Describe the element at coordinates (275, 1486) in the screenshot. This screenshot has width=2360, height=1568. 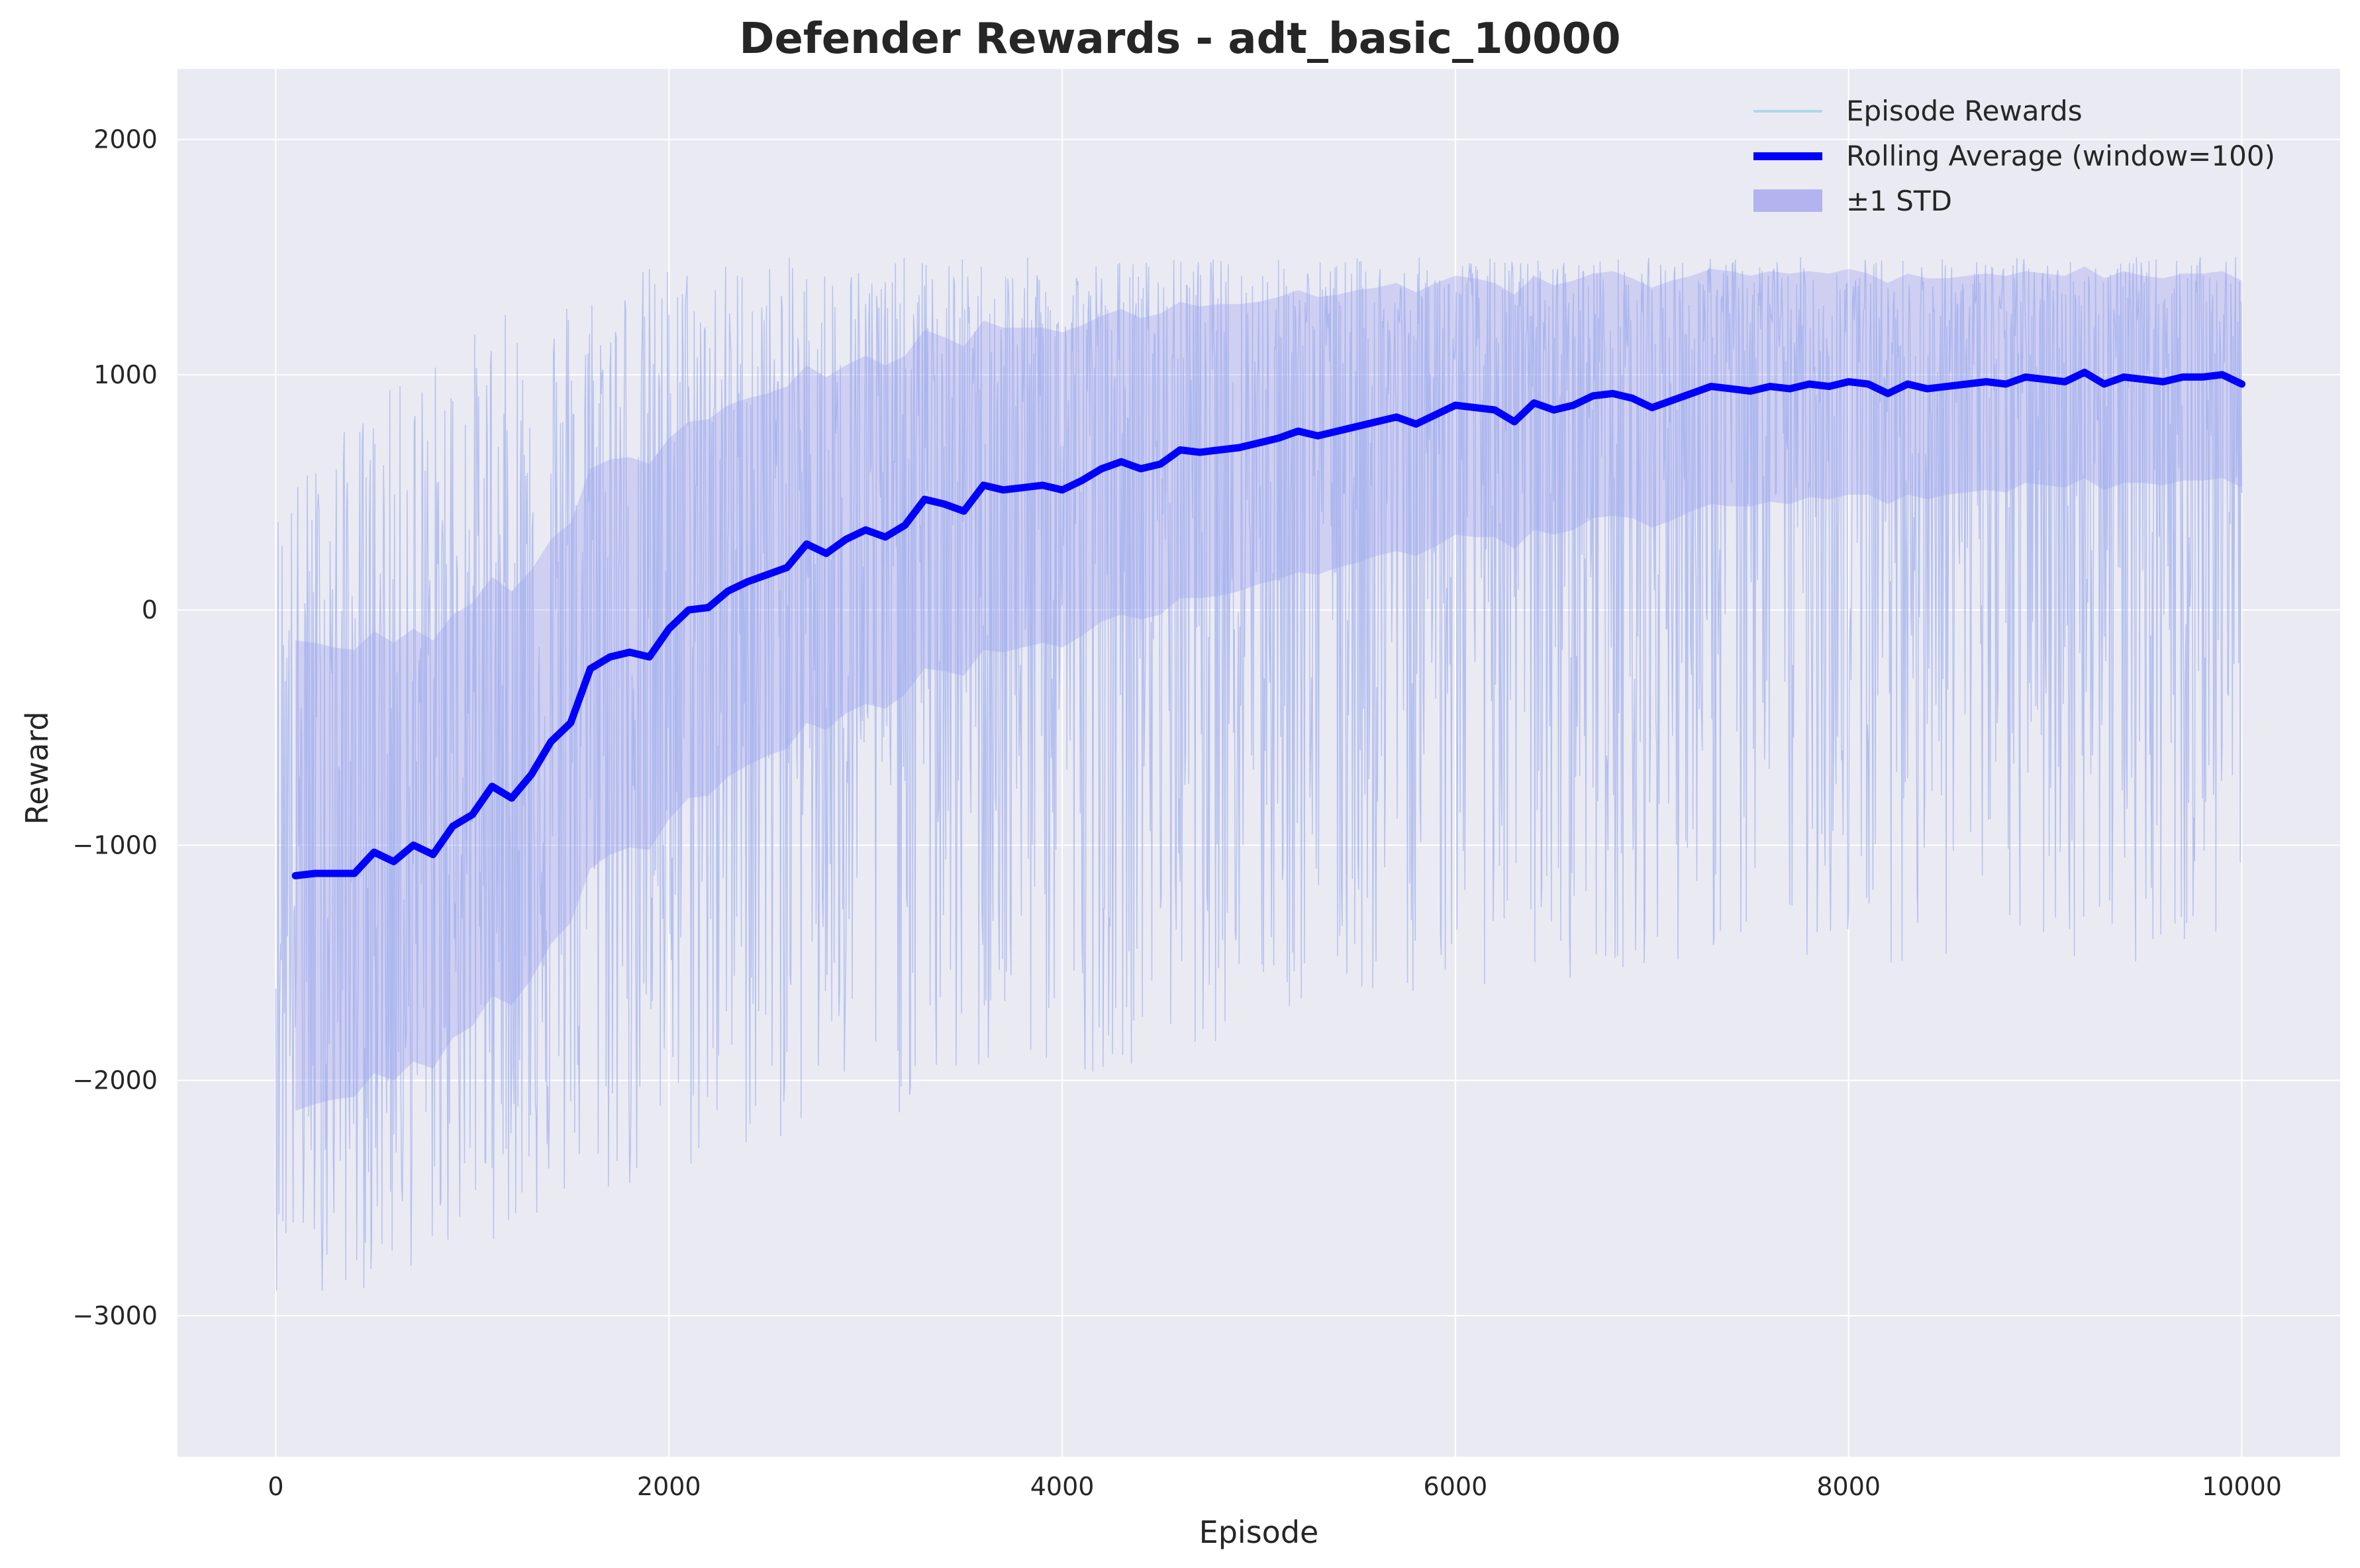
I see `x-tick-label: 0` at that location.